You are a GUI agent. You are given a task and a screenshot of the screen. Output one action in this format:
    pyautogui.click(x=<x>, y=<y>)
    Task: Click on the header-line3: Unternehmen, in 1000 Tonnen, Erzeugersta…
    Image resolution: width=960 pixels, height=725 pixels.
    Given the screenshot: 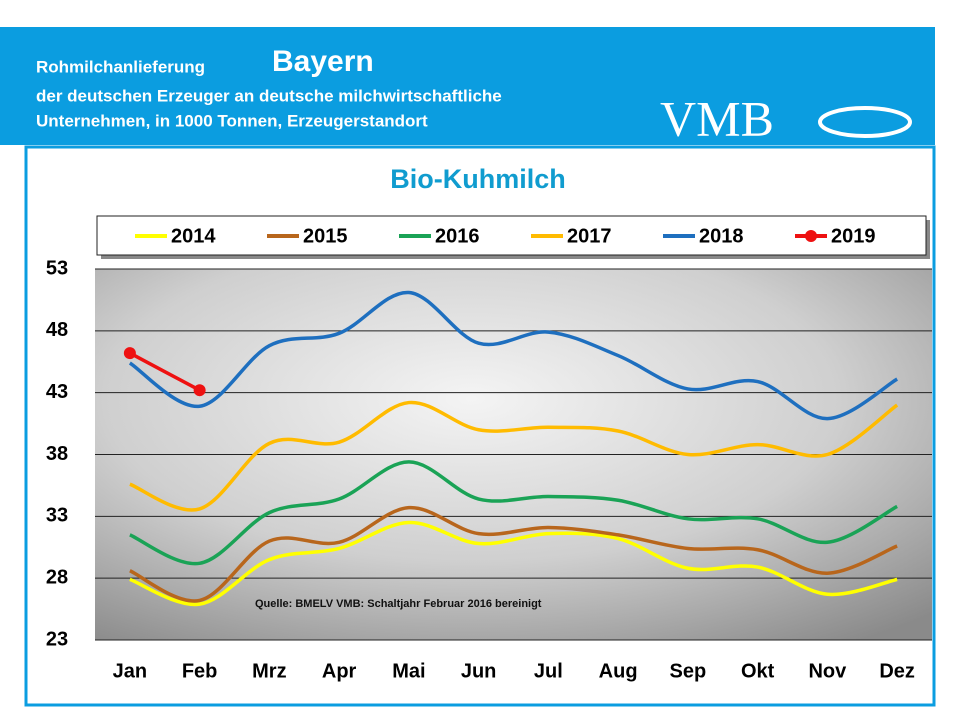 What is the action you would take?
    pyautogui.click(x=232, y=120)
    